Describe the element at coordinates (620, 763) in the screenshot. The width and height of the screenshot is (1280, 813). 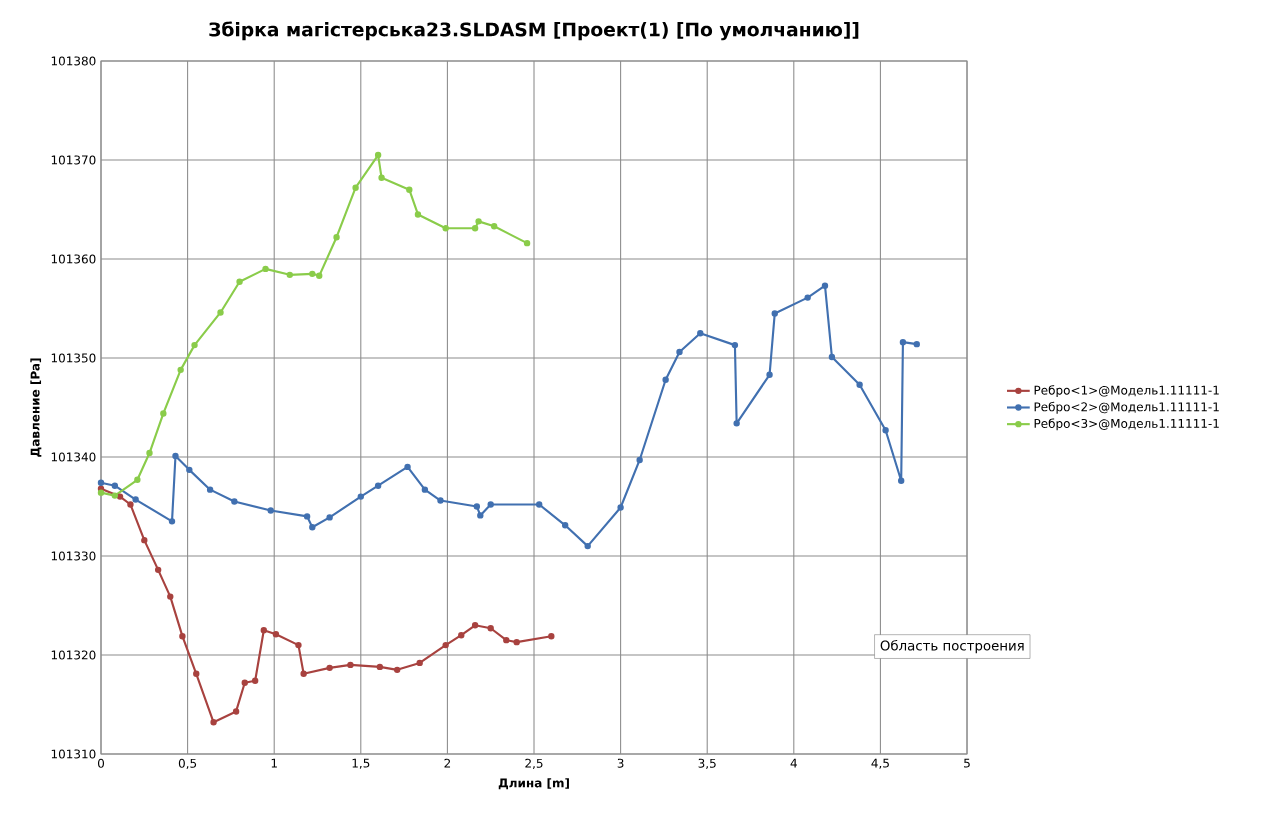
I see `x-tick-label: 3` at that location.